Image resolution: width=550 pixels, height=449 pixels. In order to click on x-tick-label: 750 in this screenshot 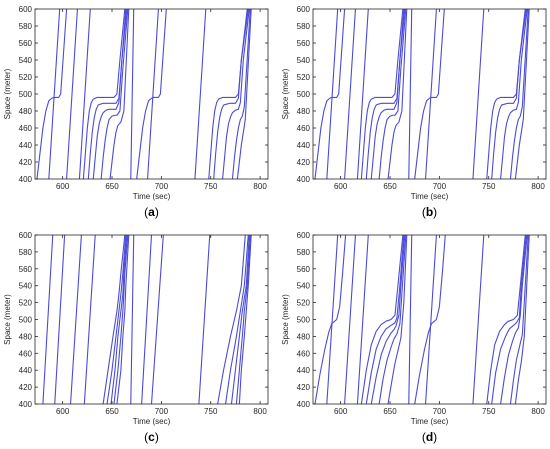, I will do `click(211, 186)`.